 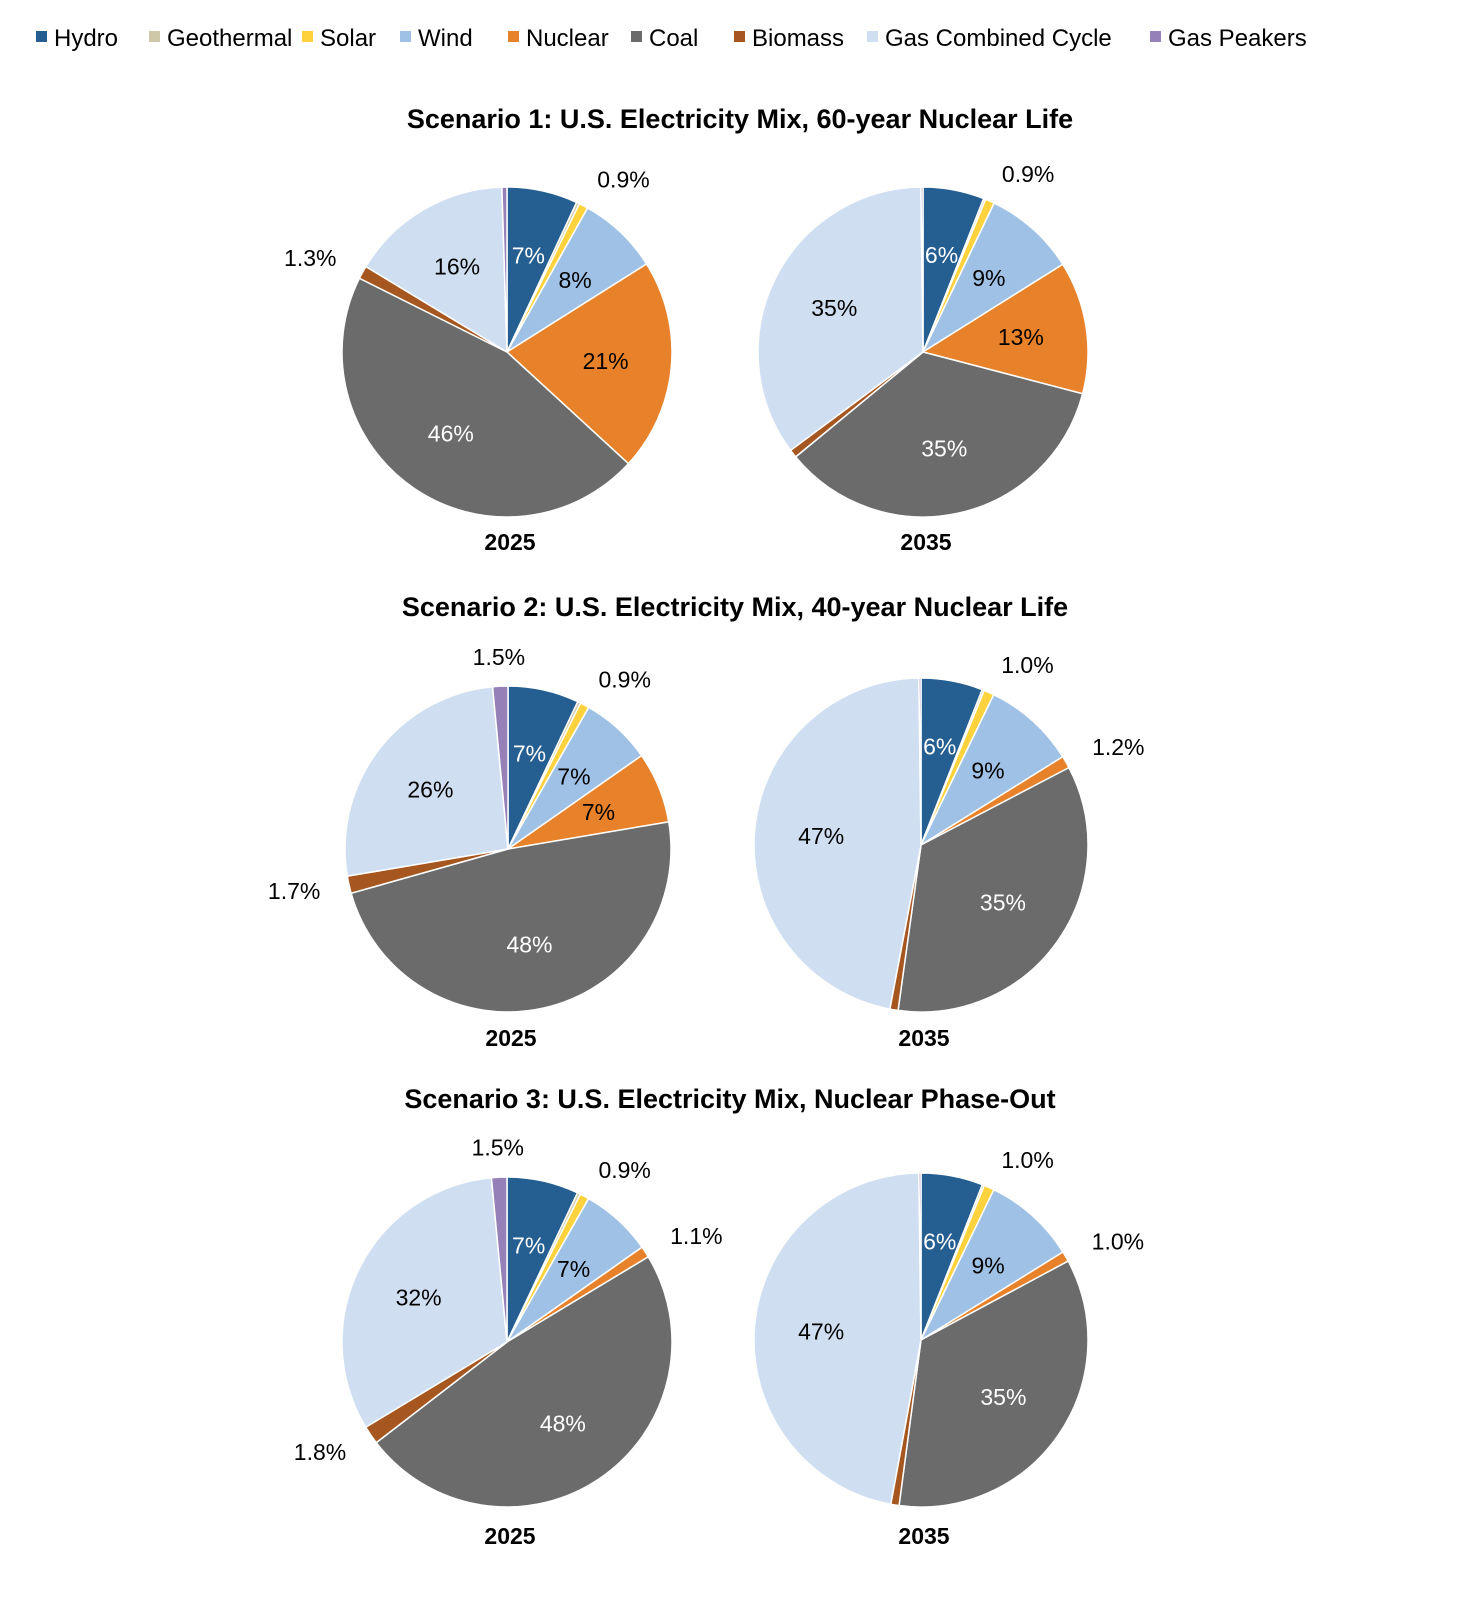 I want to click on legend-label: Gas Combined Cycle, so click(x=998, y=38).